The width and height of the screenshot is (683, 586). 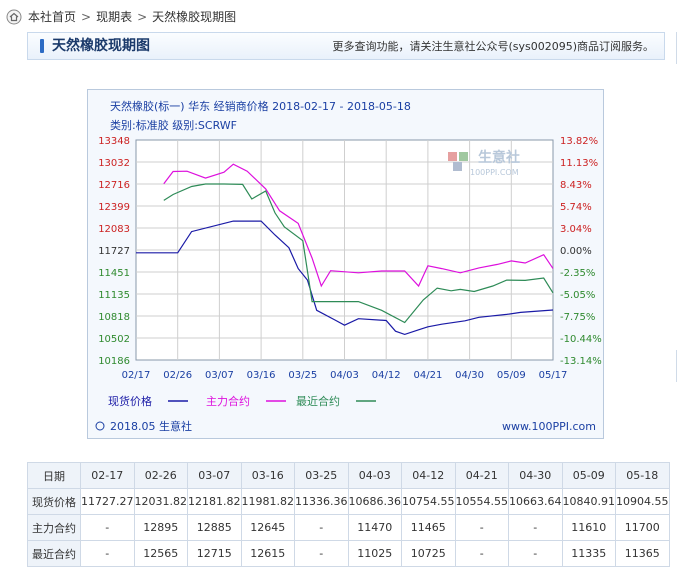 I want to click on table-cell: 11610, so click(x=588, y=527).